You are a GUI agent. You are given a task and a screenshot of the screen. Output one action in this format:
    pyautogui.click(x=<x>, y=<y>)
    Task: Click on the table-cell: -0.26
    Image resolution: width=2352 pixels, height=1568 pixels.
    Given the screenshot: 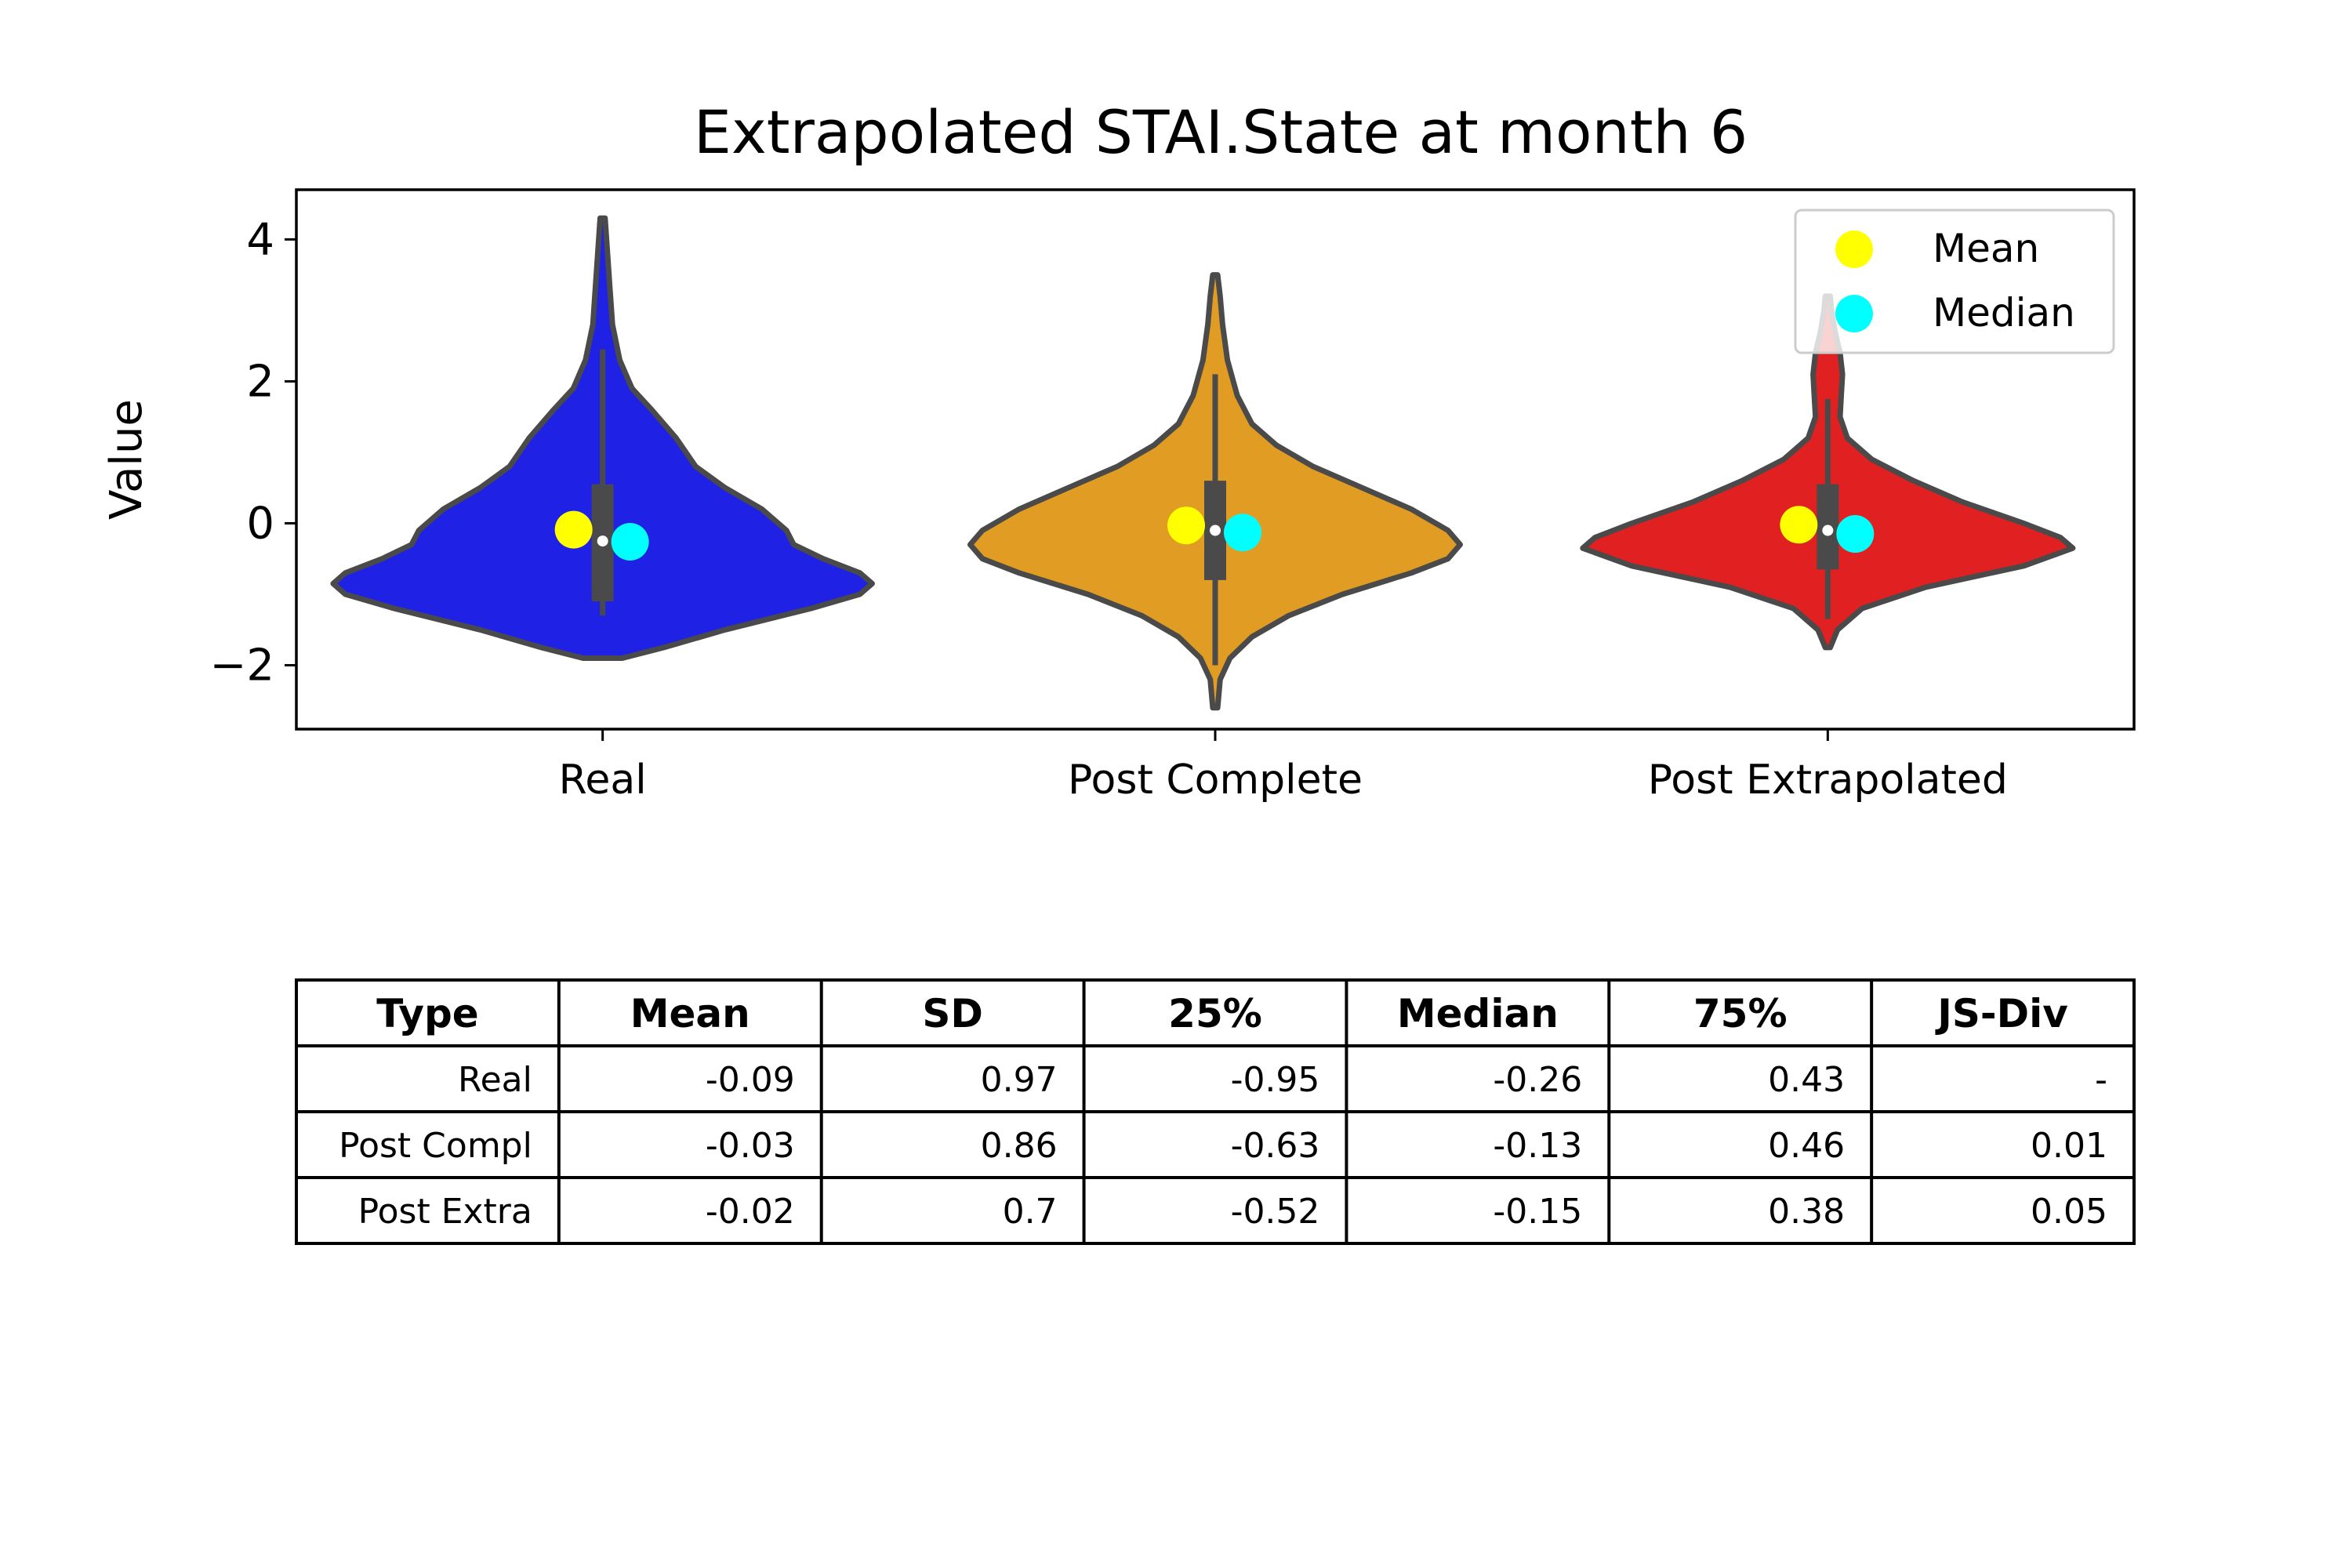 What is the action you would take?
    pyautogui.click(x=1537, y=1080)
    